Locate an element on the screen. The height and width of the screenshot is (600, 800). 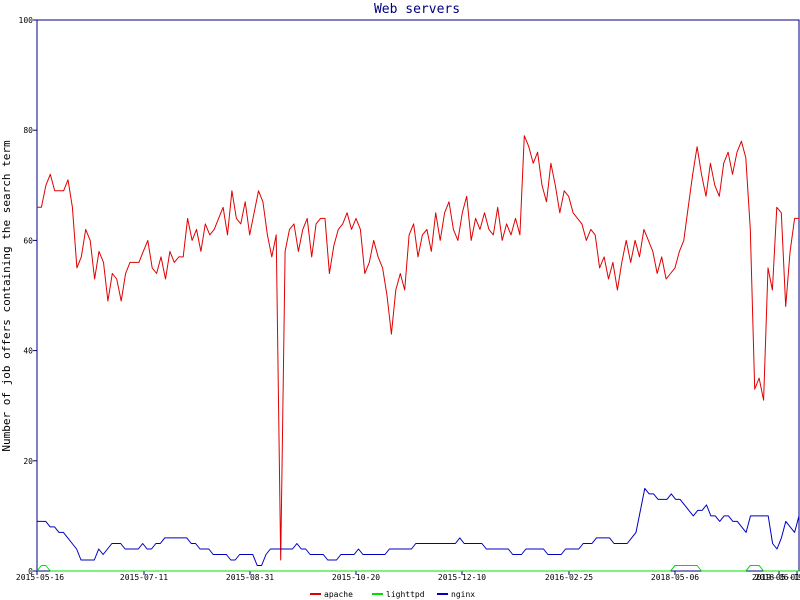
y-tick-label: 40 is located at coordinates (28, 351).